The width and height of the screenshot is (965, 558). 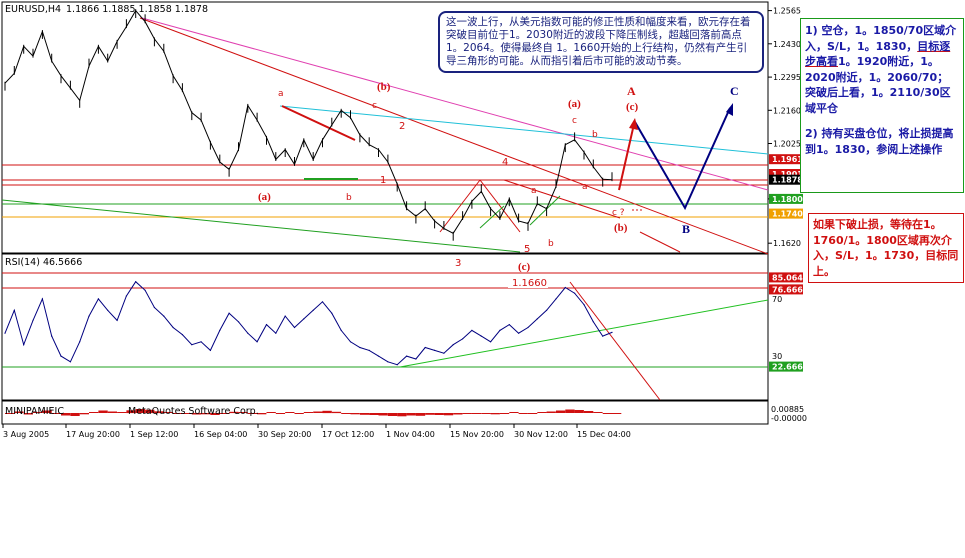 I want to click on time-tick-label: 1 Sep 12:00, so click(x=154, y=434).